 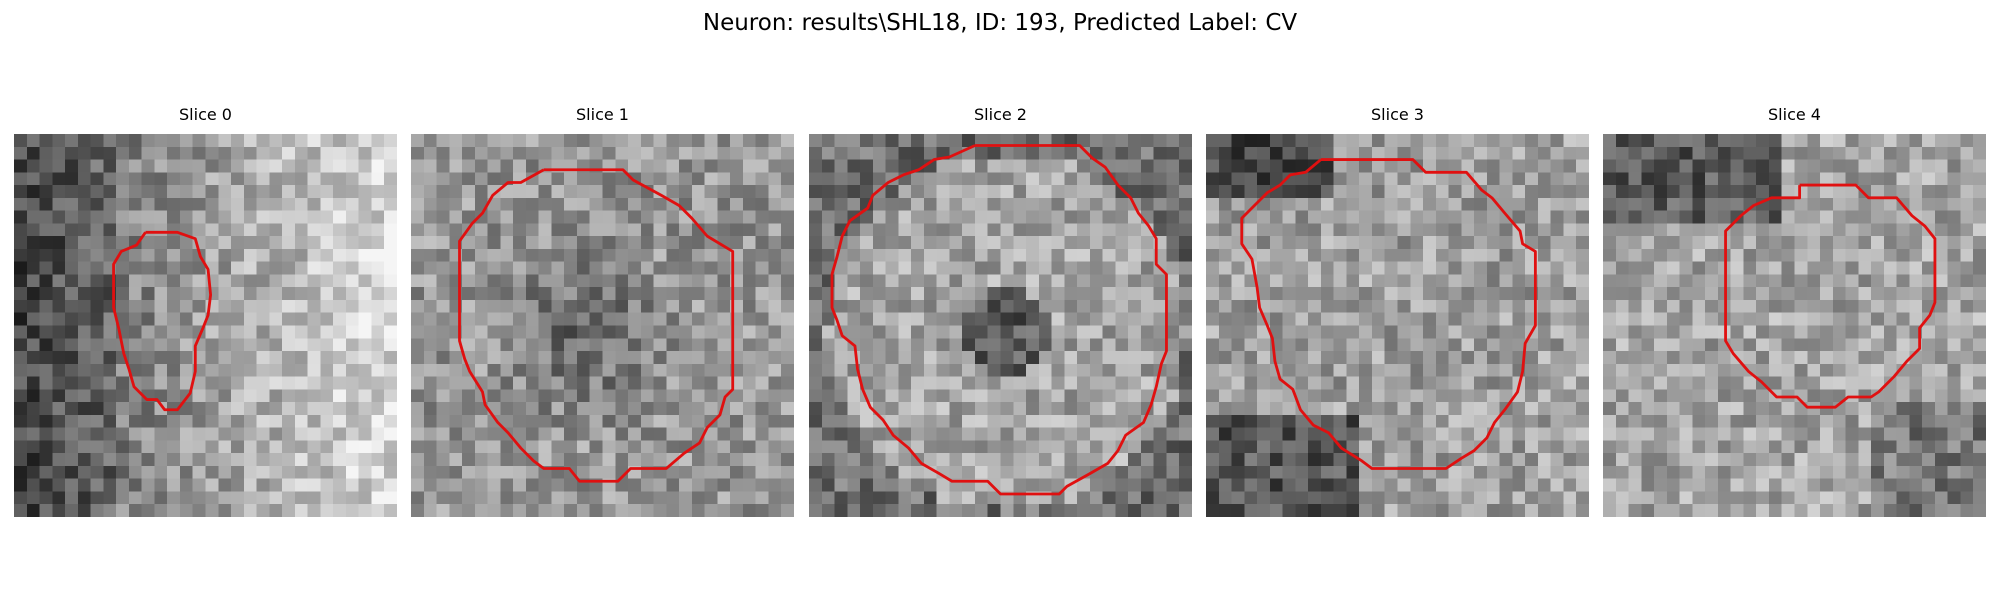 What do you see at coordinates (1794, 114) in the screenshot?
I see `slice-title: Slice 4` at bounding box center [1794, 114].